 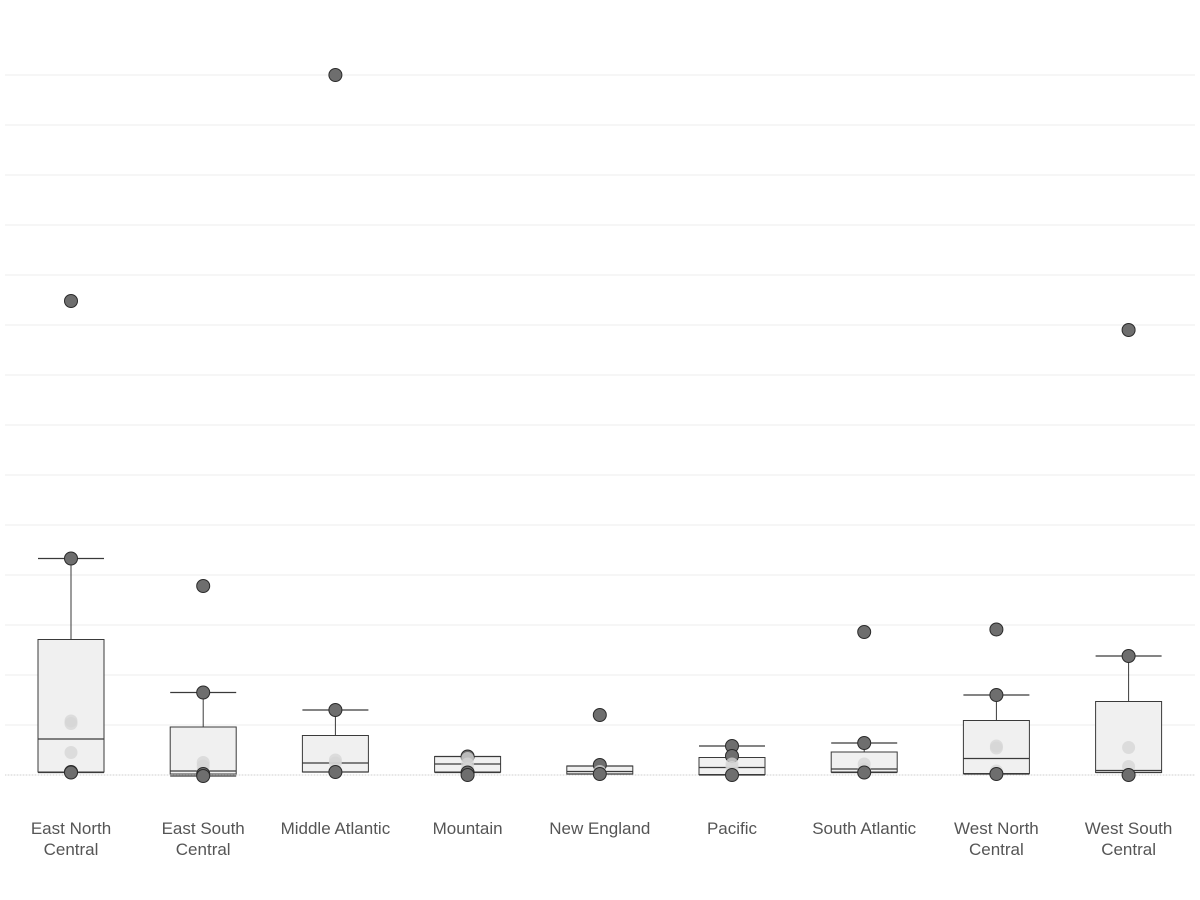 What do you see at coordinates (71, 828) in the screenshot?
I see `category-label-line: East North` at bounding box center [71, 828].